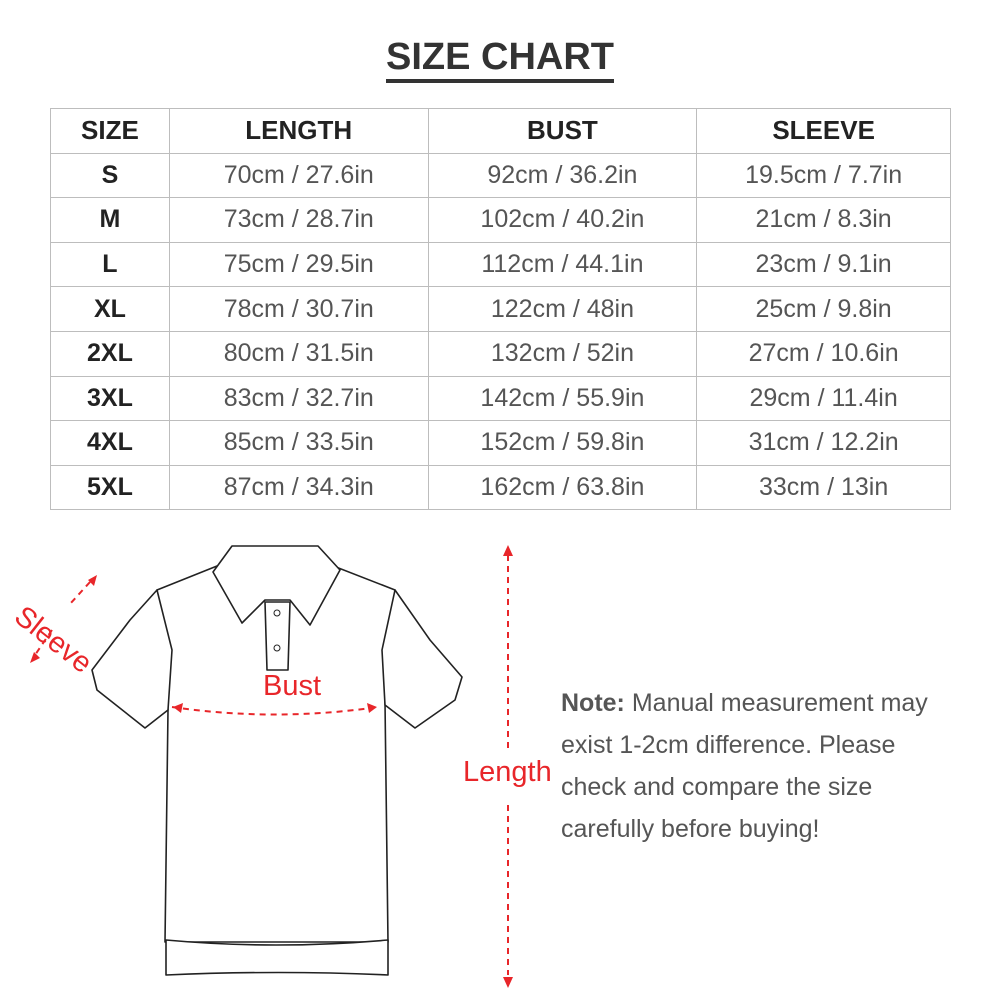 The image size is (1000, 1000). Describe the element at coordinates (277, 957) in the screenshot. I see `shirt-hem` at that location.